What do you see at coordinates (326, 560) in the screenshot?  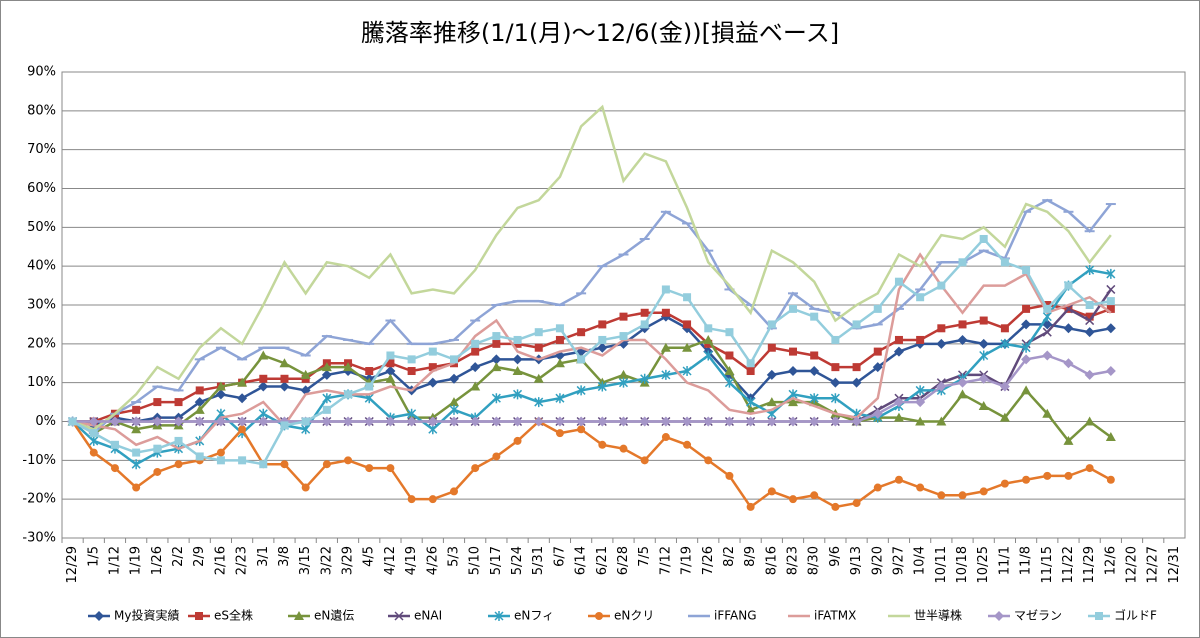 I see `x-tick-label: 3/22` at bounding box center [326, 560].